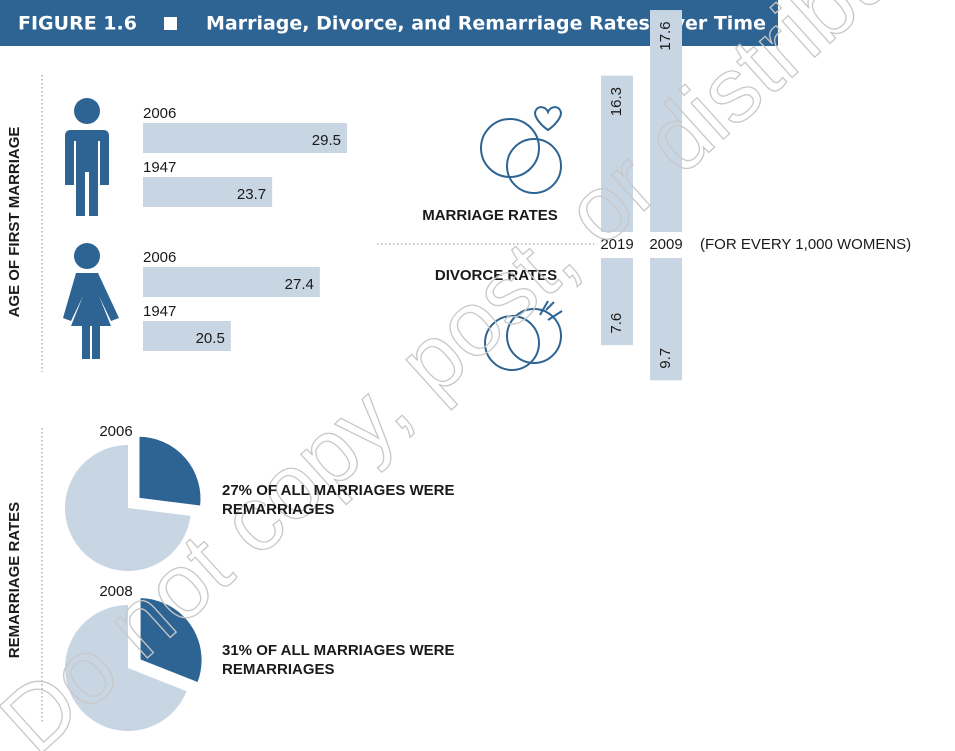 This screenshot has width=955, height=751. Describe the element at coordinates (521, 150) in the screenshot. I see `rings-icon` at that location.